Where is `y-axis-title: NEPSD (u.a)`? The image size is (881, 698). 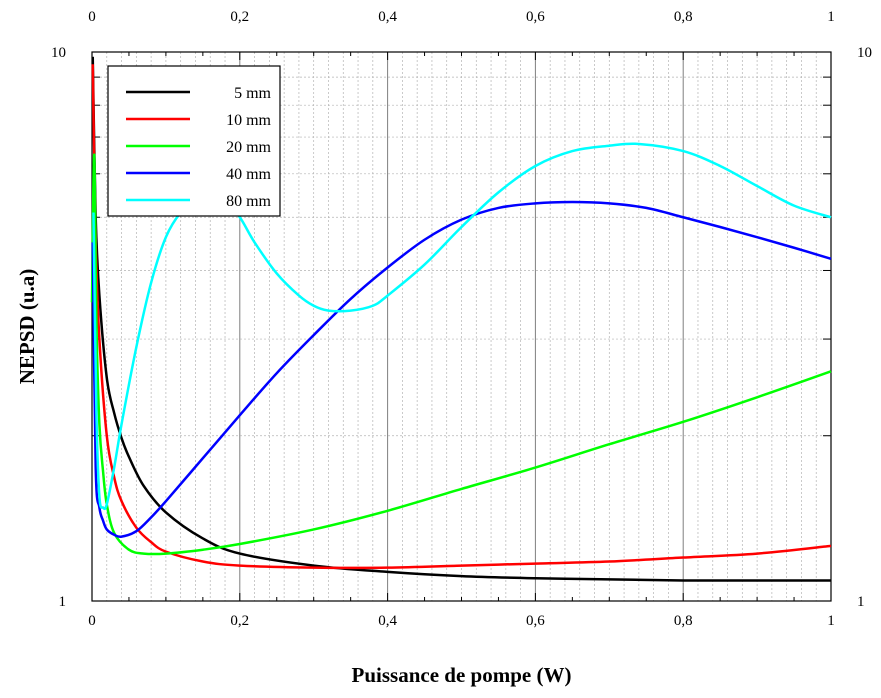 y-axis-title: NEPSD (u.a) is located at coordinates (27, 327).